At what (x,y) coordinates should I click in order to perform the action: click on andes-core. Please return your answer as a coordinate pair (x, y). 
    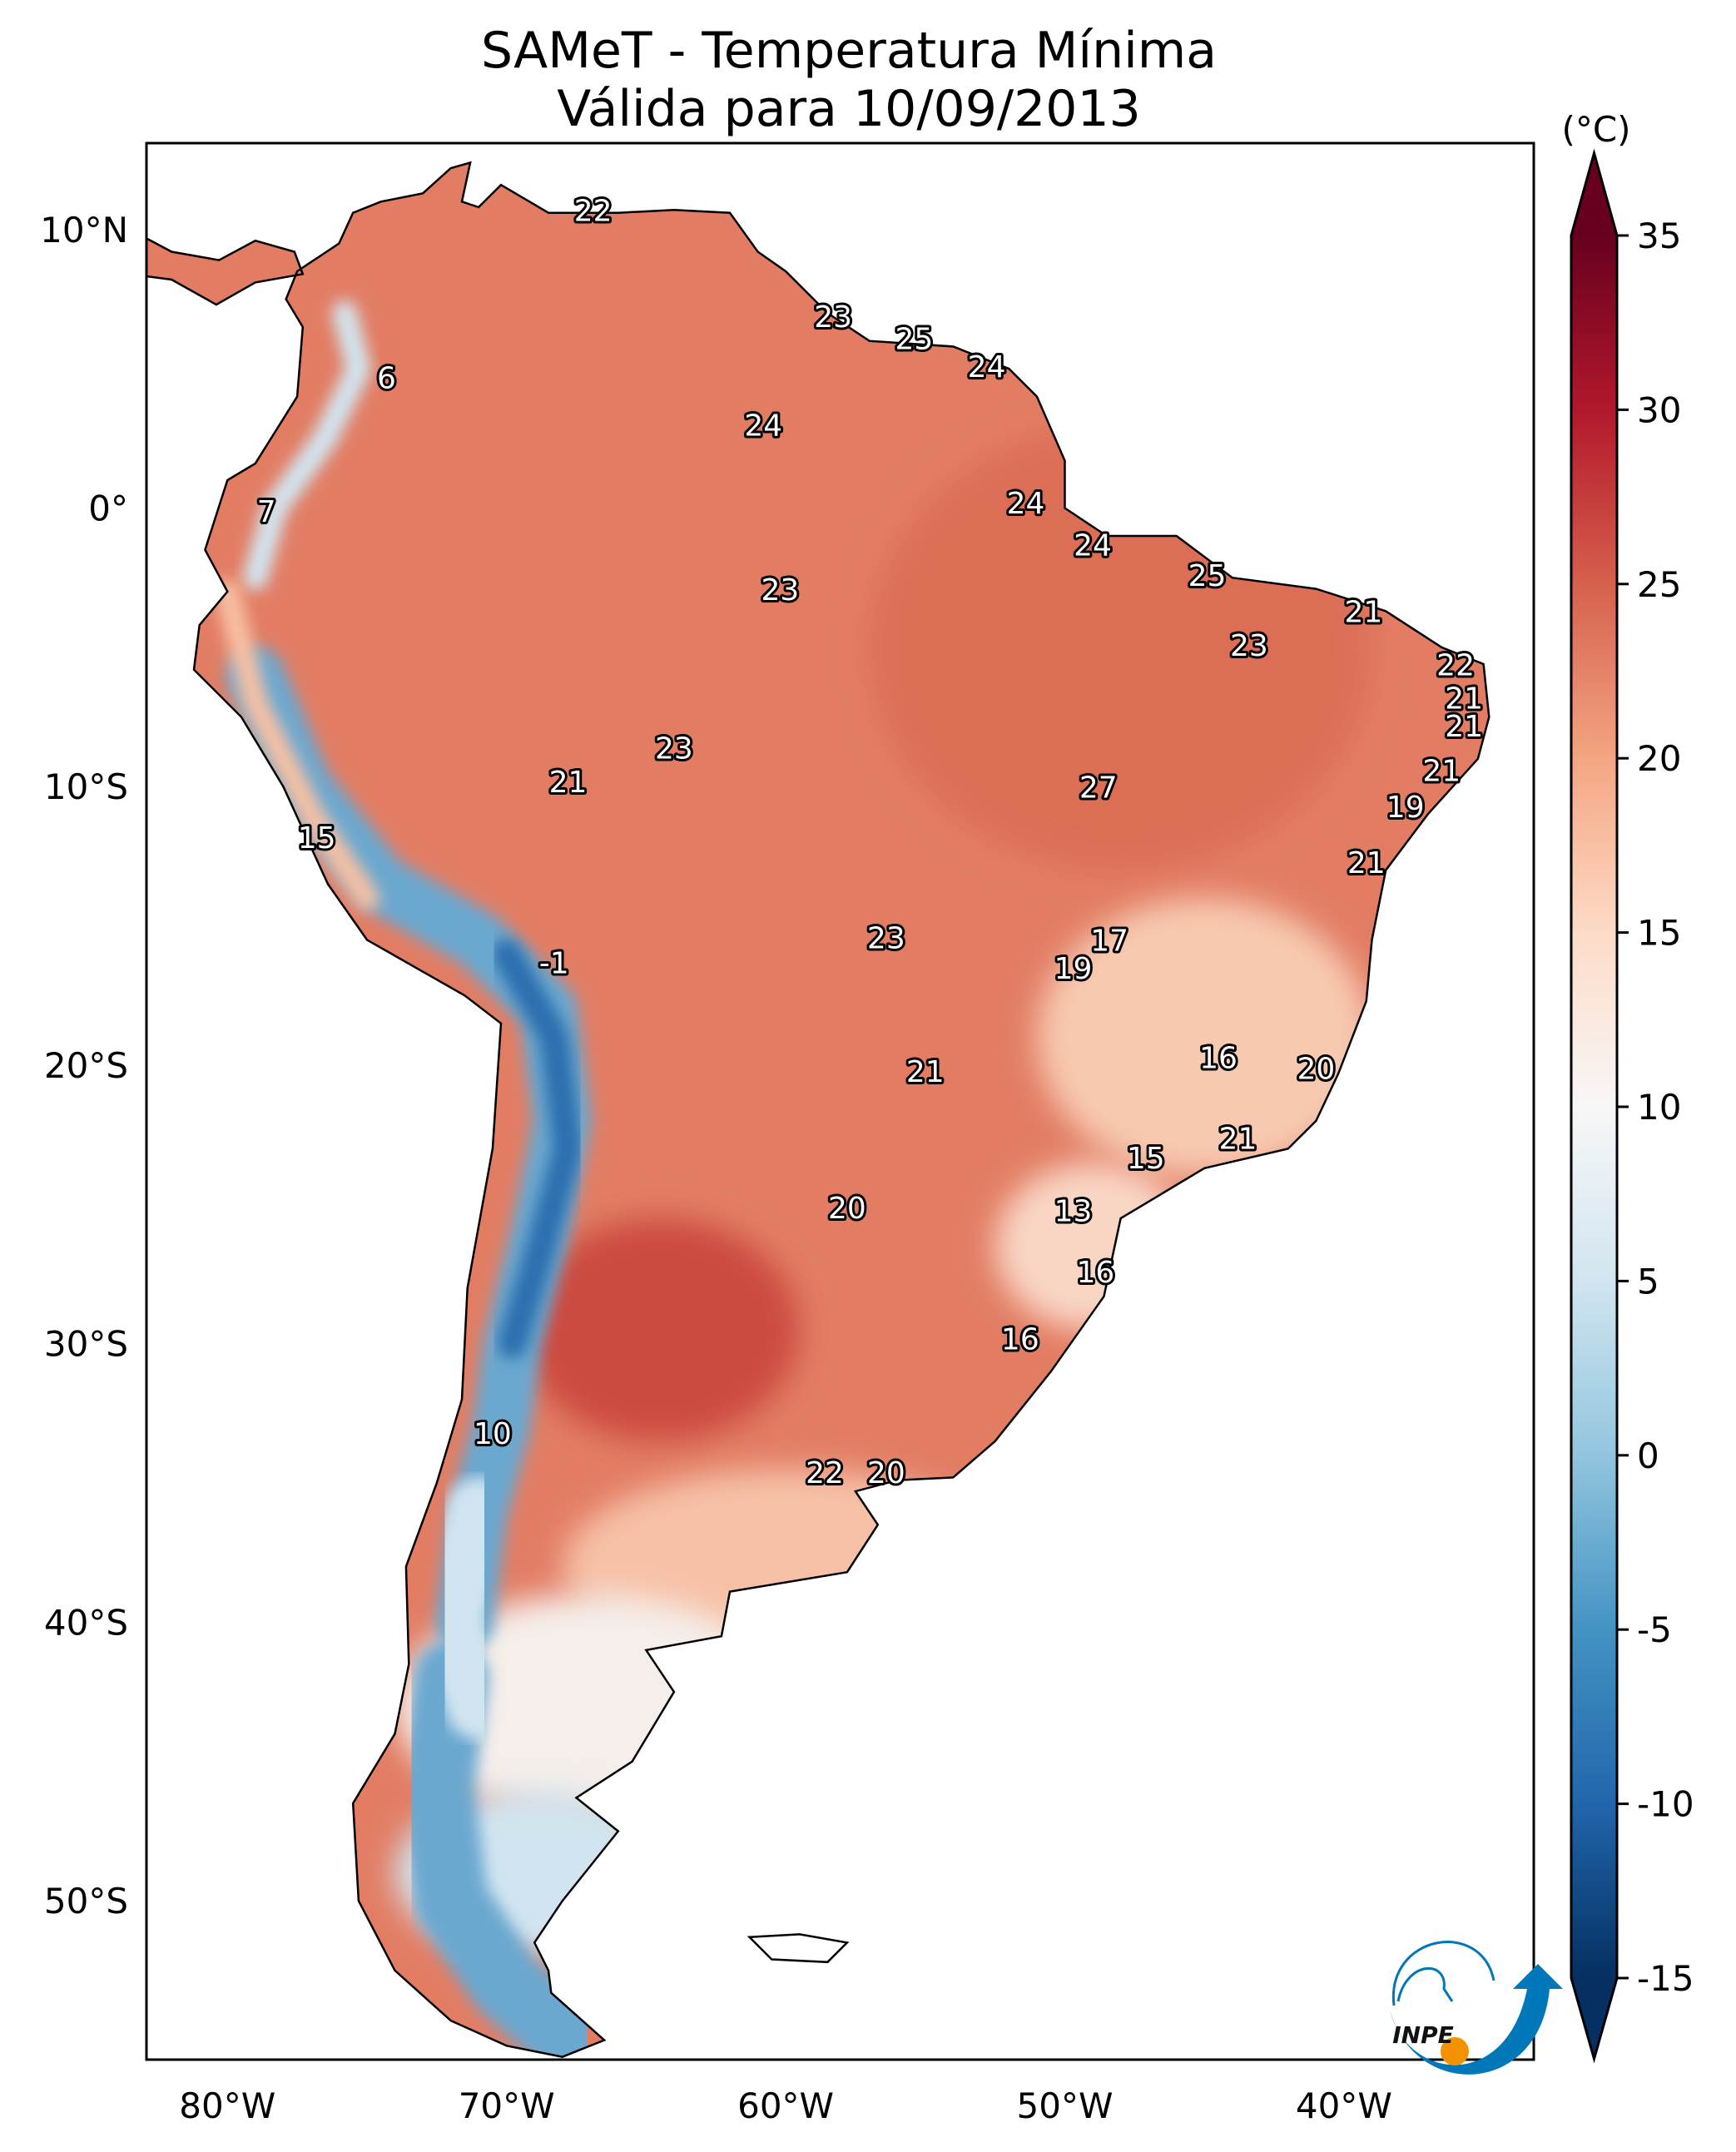
    Looking at the image, I should click on (537, 1149).